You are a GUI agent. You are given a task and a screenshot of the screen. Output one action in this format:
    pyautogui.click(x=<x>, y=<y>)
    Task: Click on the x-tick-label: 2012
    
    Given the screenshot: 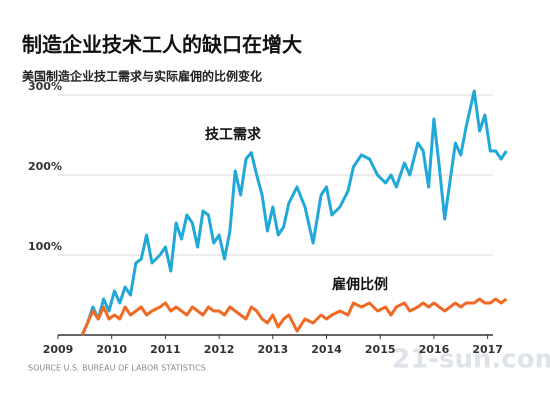 What is the action you would take?
    pyautogui.click(x=219, y=349)
    